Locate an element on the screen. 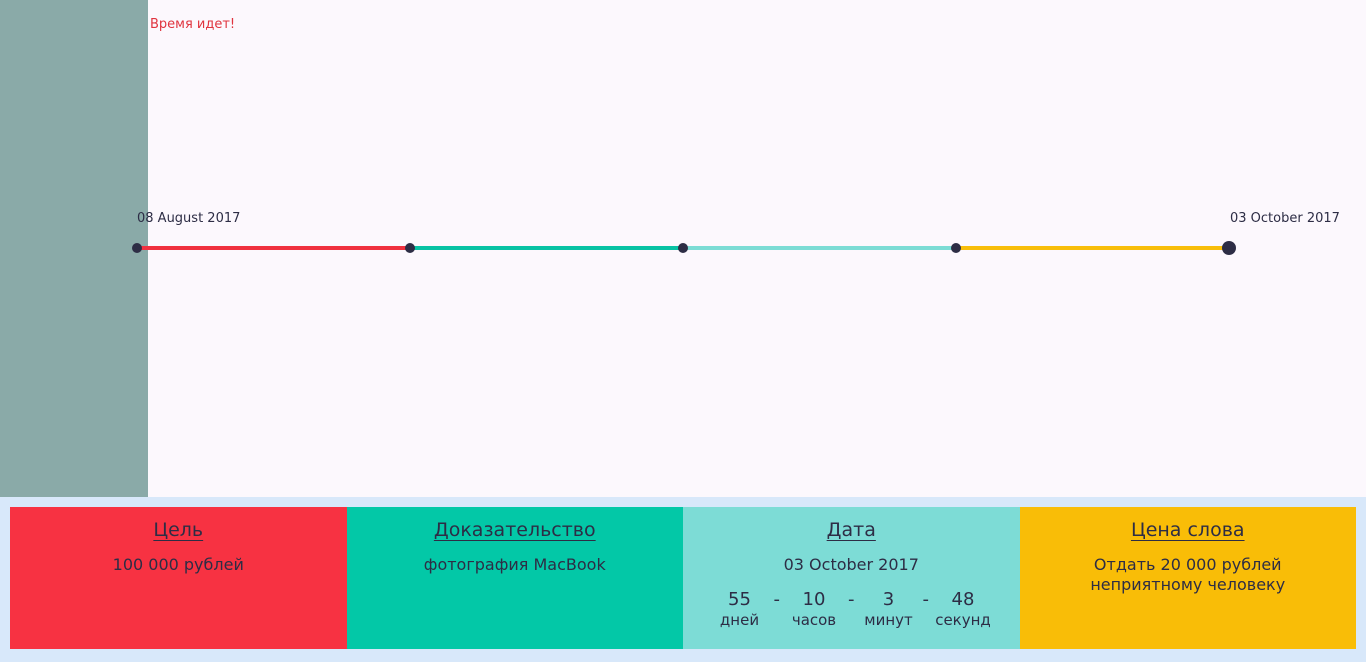 This screenshot has height=662, width=1366. countdown-days-label: дней is located at coordinates (739, 620).